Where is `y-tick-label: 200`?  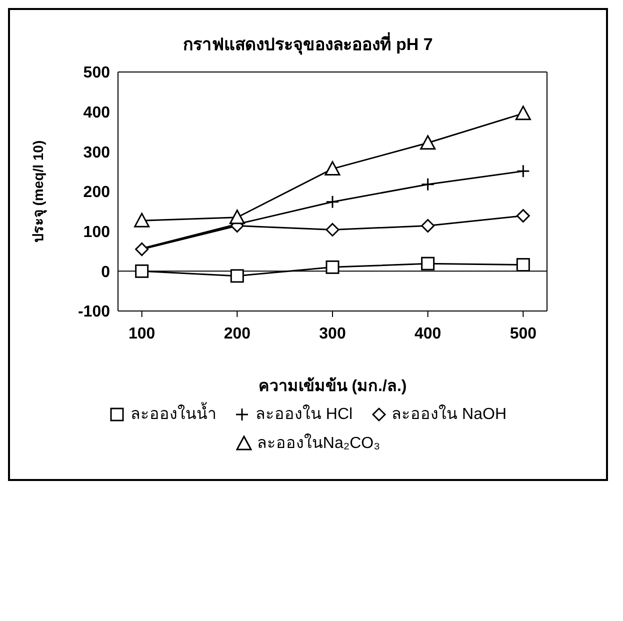
y-tick-label: 200 is located at coordinates (96, 193).